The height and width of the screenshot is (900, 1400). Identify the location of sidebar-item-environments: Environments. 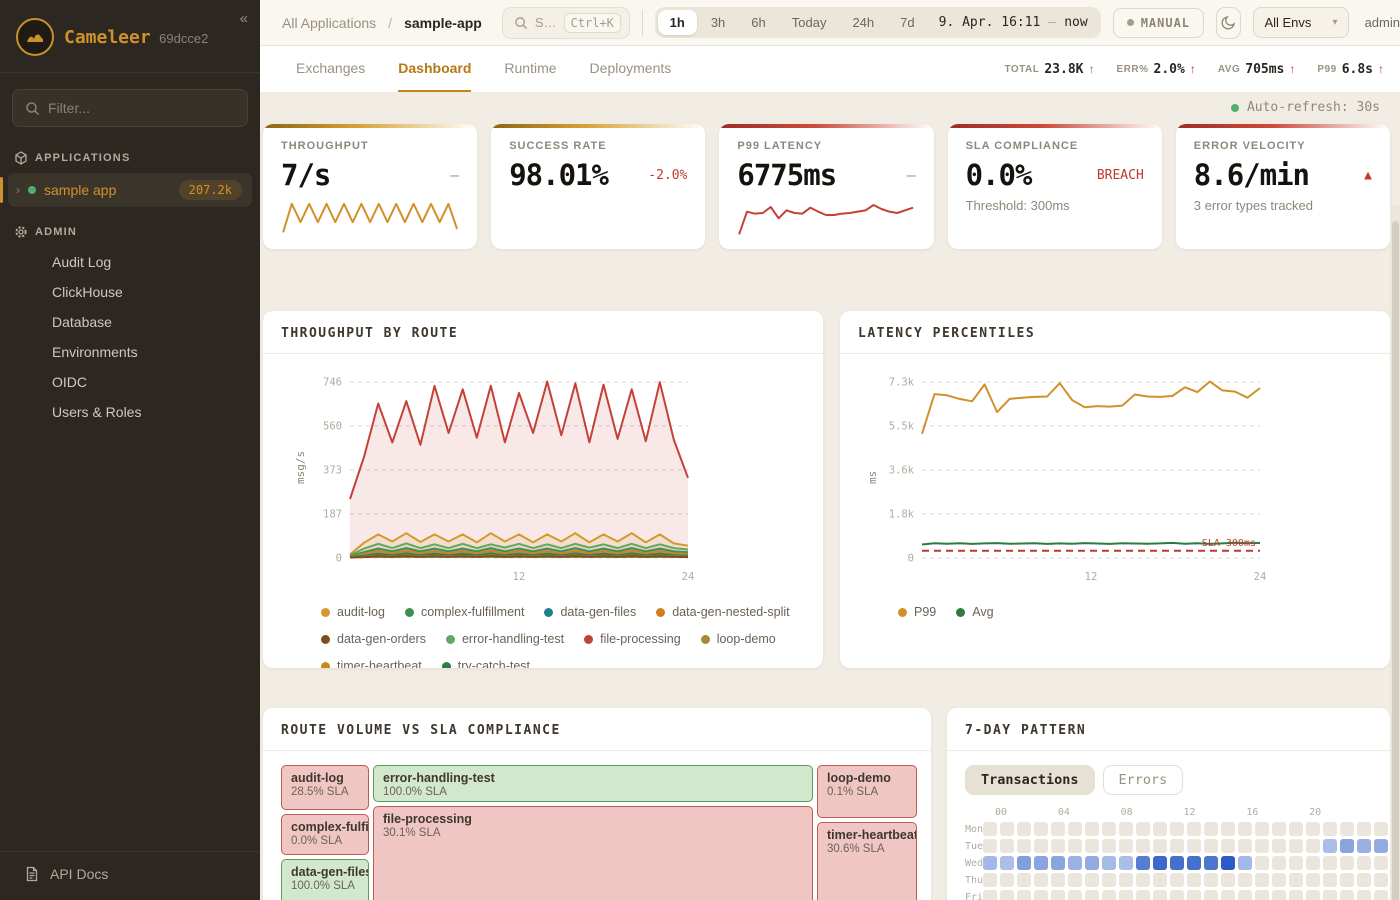
(95, 352).